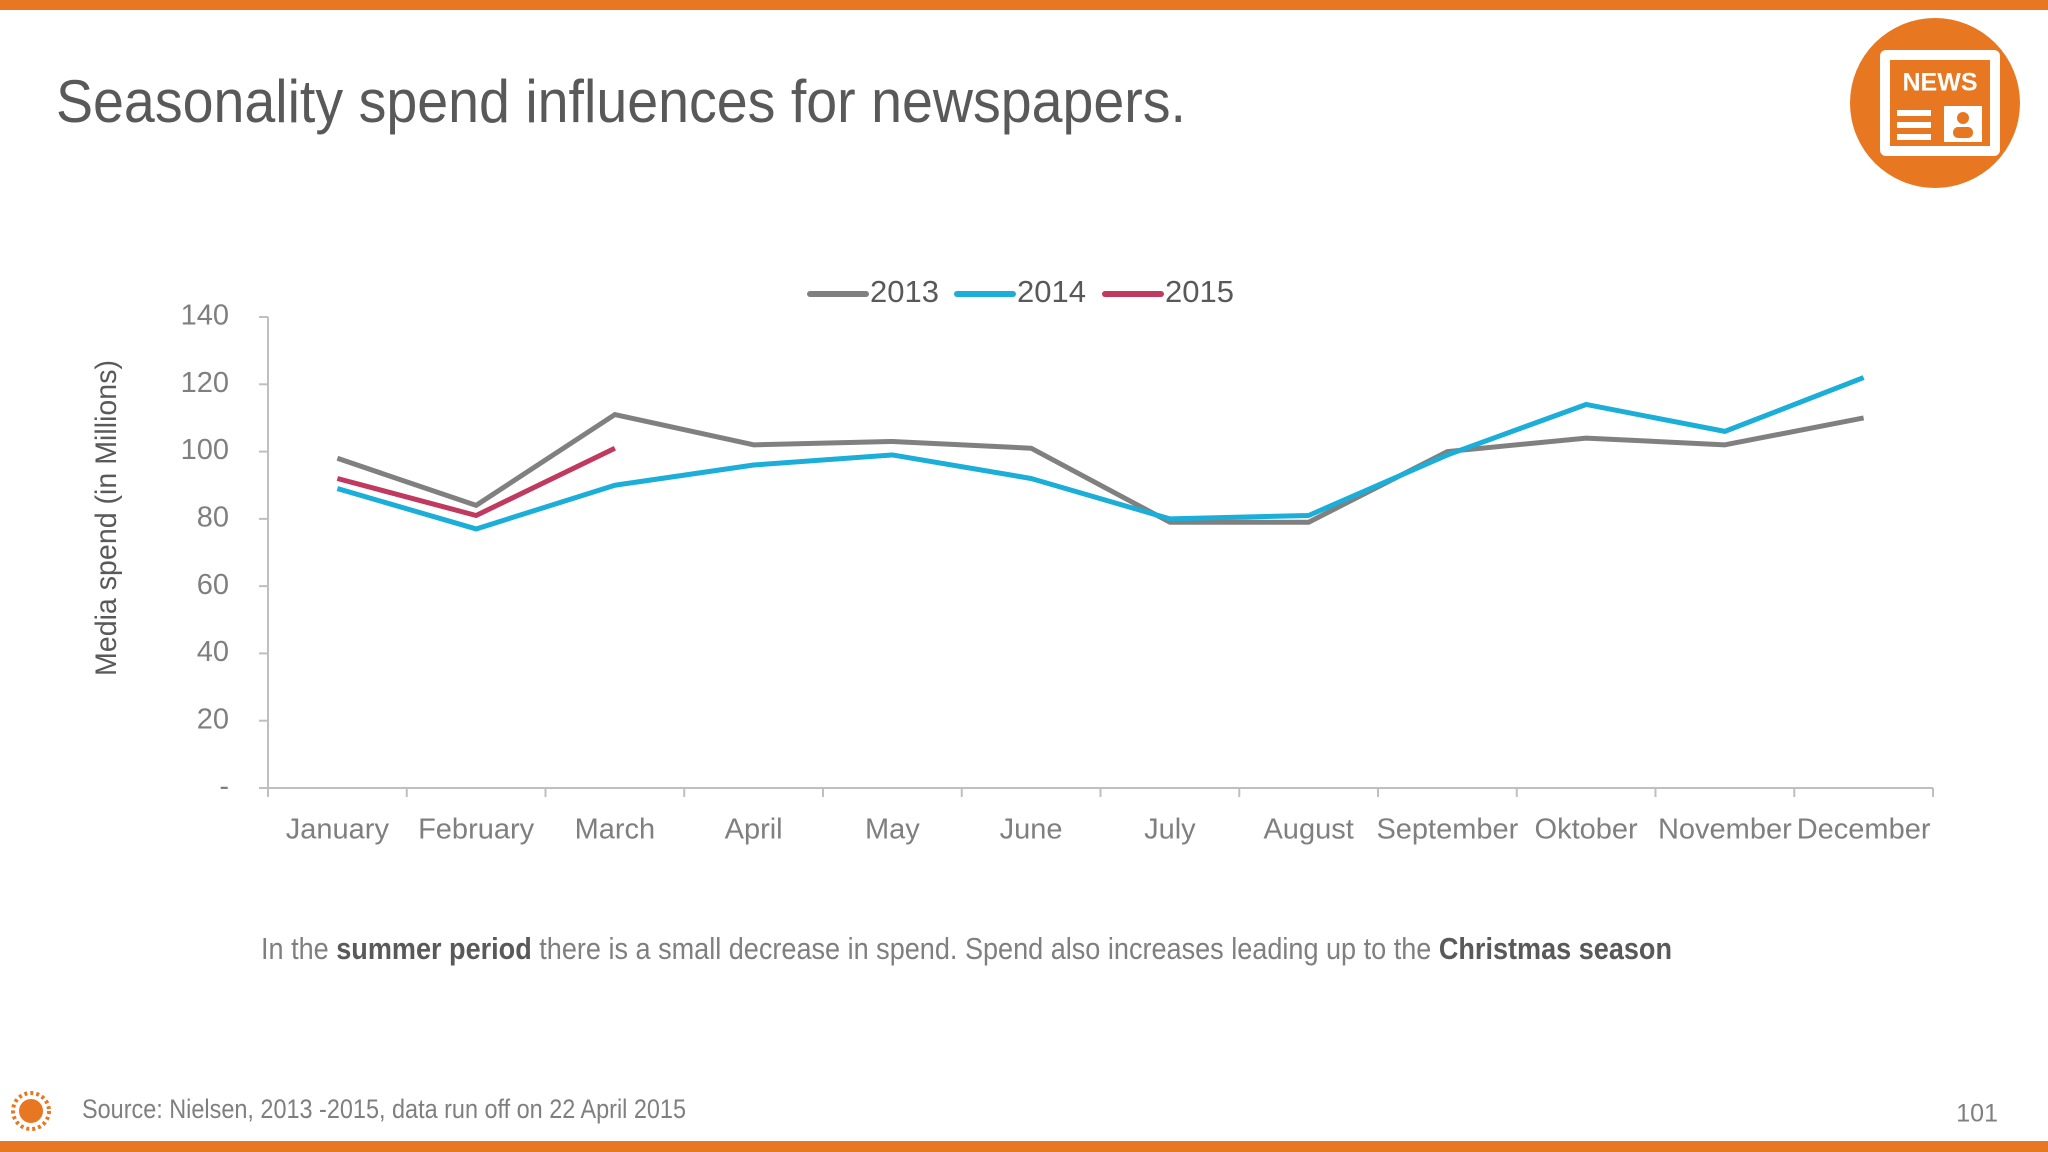  I want to click on y-tick-label: 140, so click(205, 316).